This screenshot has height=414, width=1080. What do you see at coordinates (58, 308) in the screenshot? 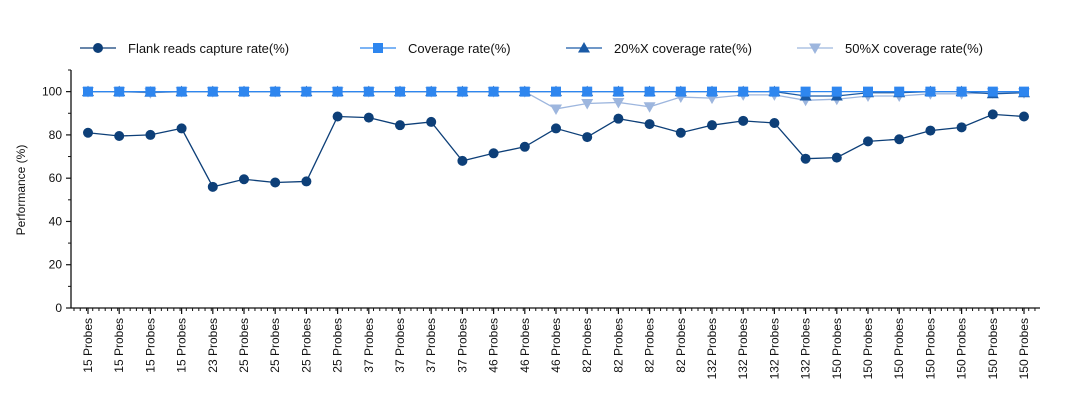
I see `y-tick-label: 0` at bounding box center [58, 308].